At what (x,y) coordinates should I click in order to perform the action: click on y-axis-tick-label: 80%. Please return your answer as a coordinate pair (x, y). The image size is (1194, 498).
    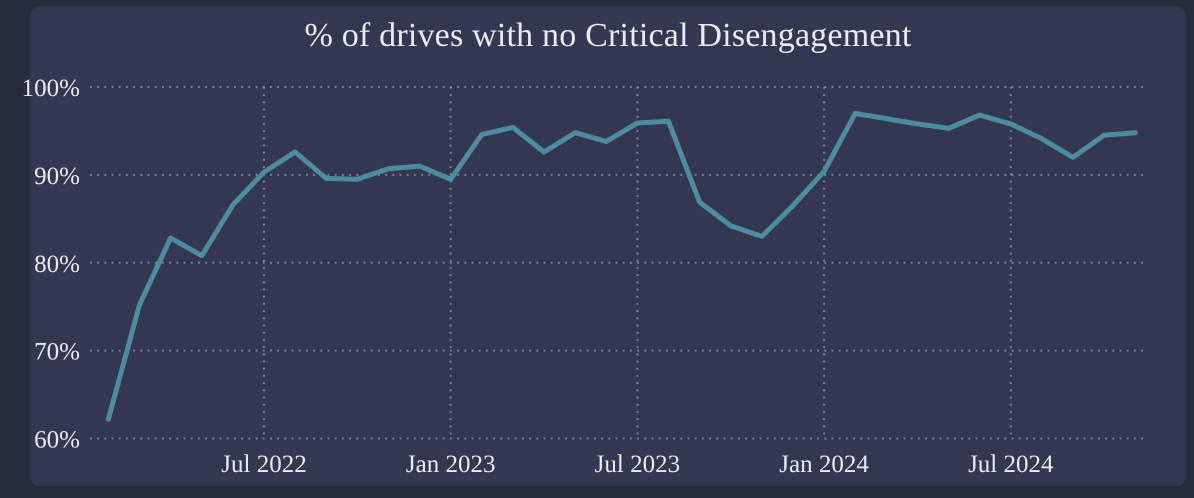
    Looking at the image, I should click on (57, 264).